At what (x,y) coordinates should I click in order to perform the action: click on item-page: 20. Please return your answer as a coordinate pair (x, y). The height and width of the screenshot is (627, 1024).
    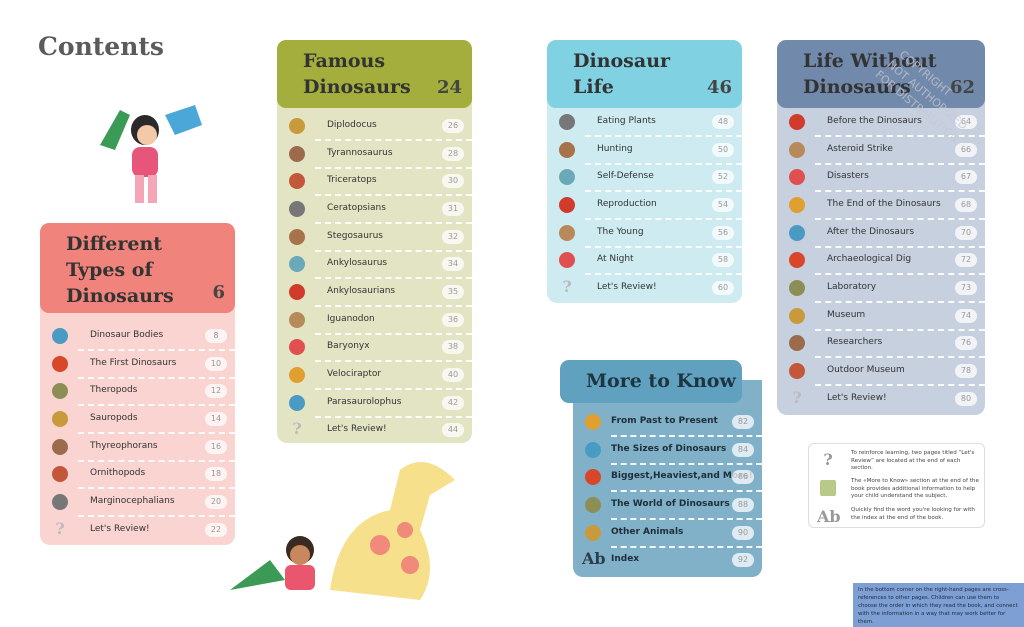
    Looking at the image, I should click on (216, 501).